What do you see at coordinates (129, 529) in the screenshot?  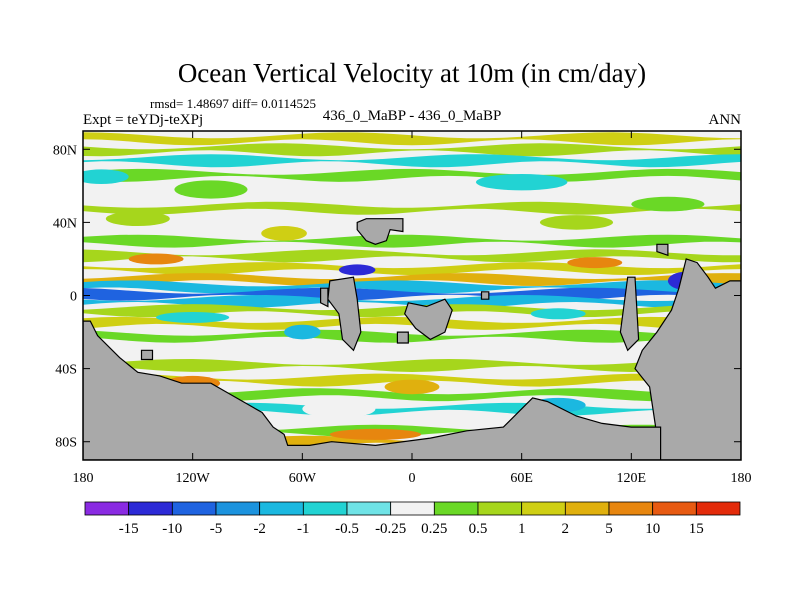 I see `colorbar-label: -15` at bounding box center [129, 529].